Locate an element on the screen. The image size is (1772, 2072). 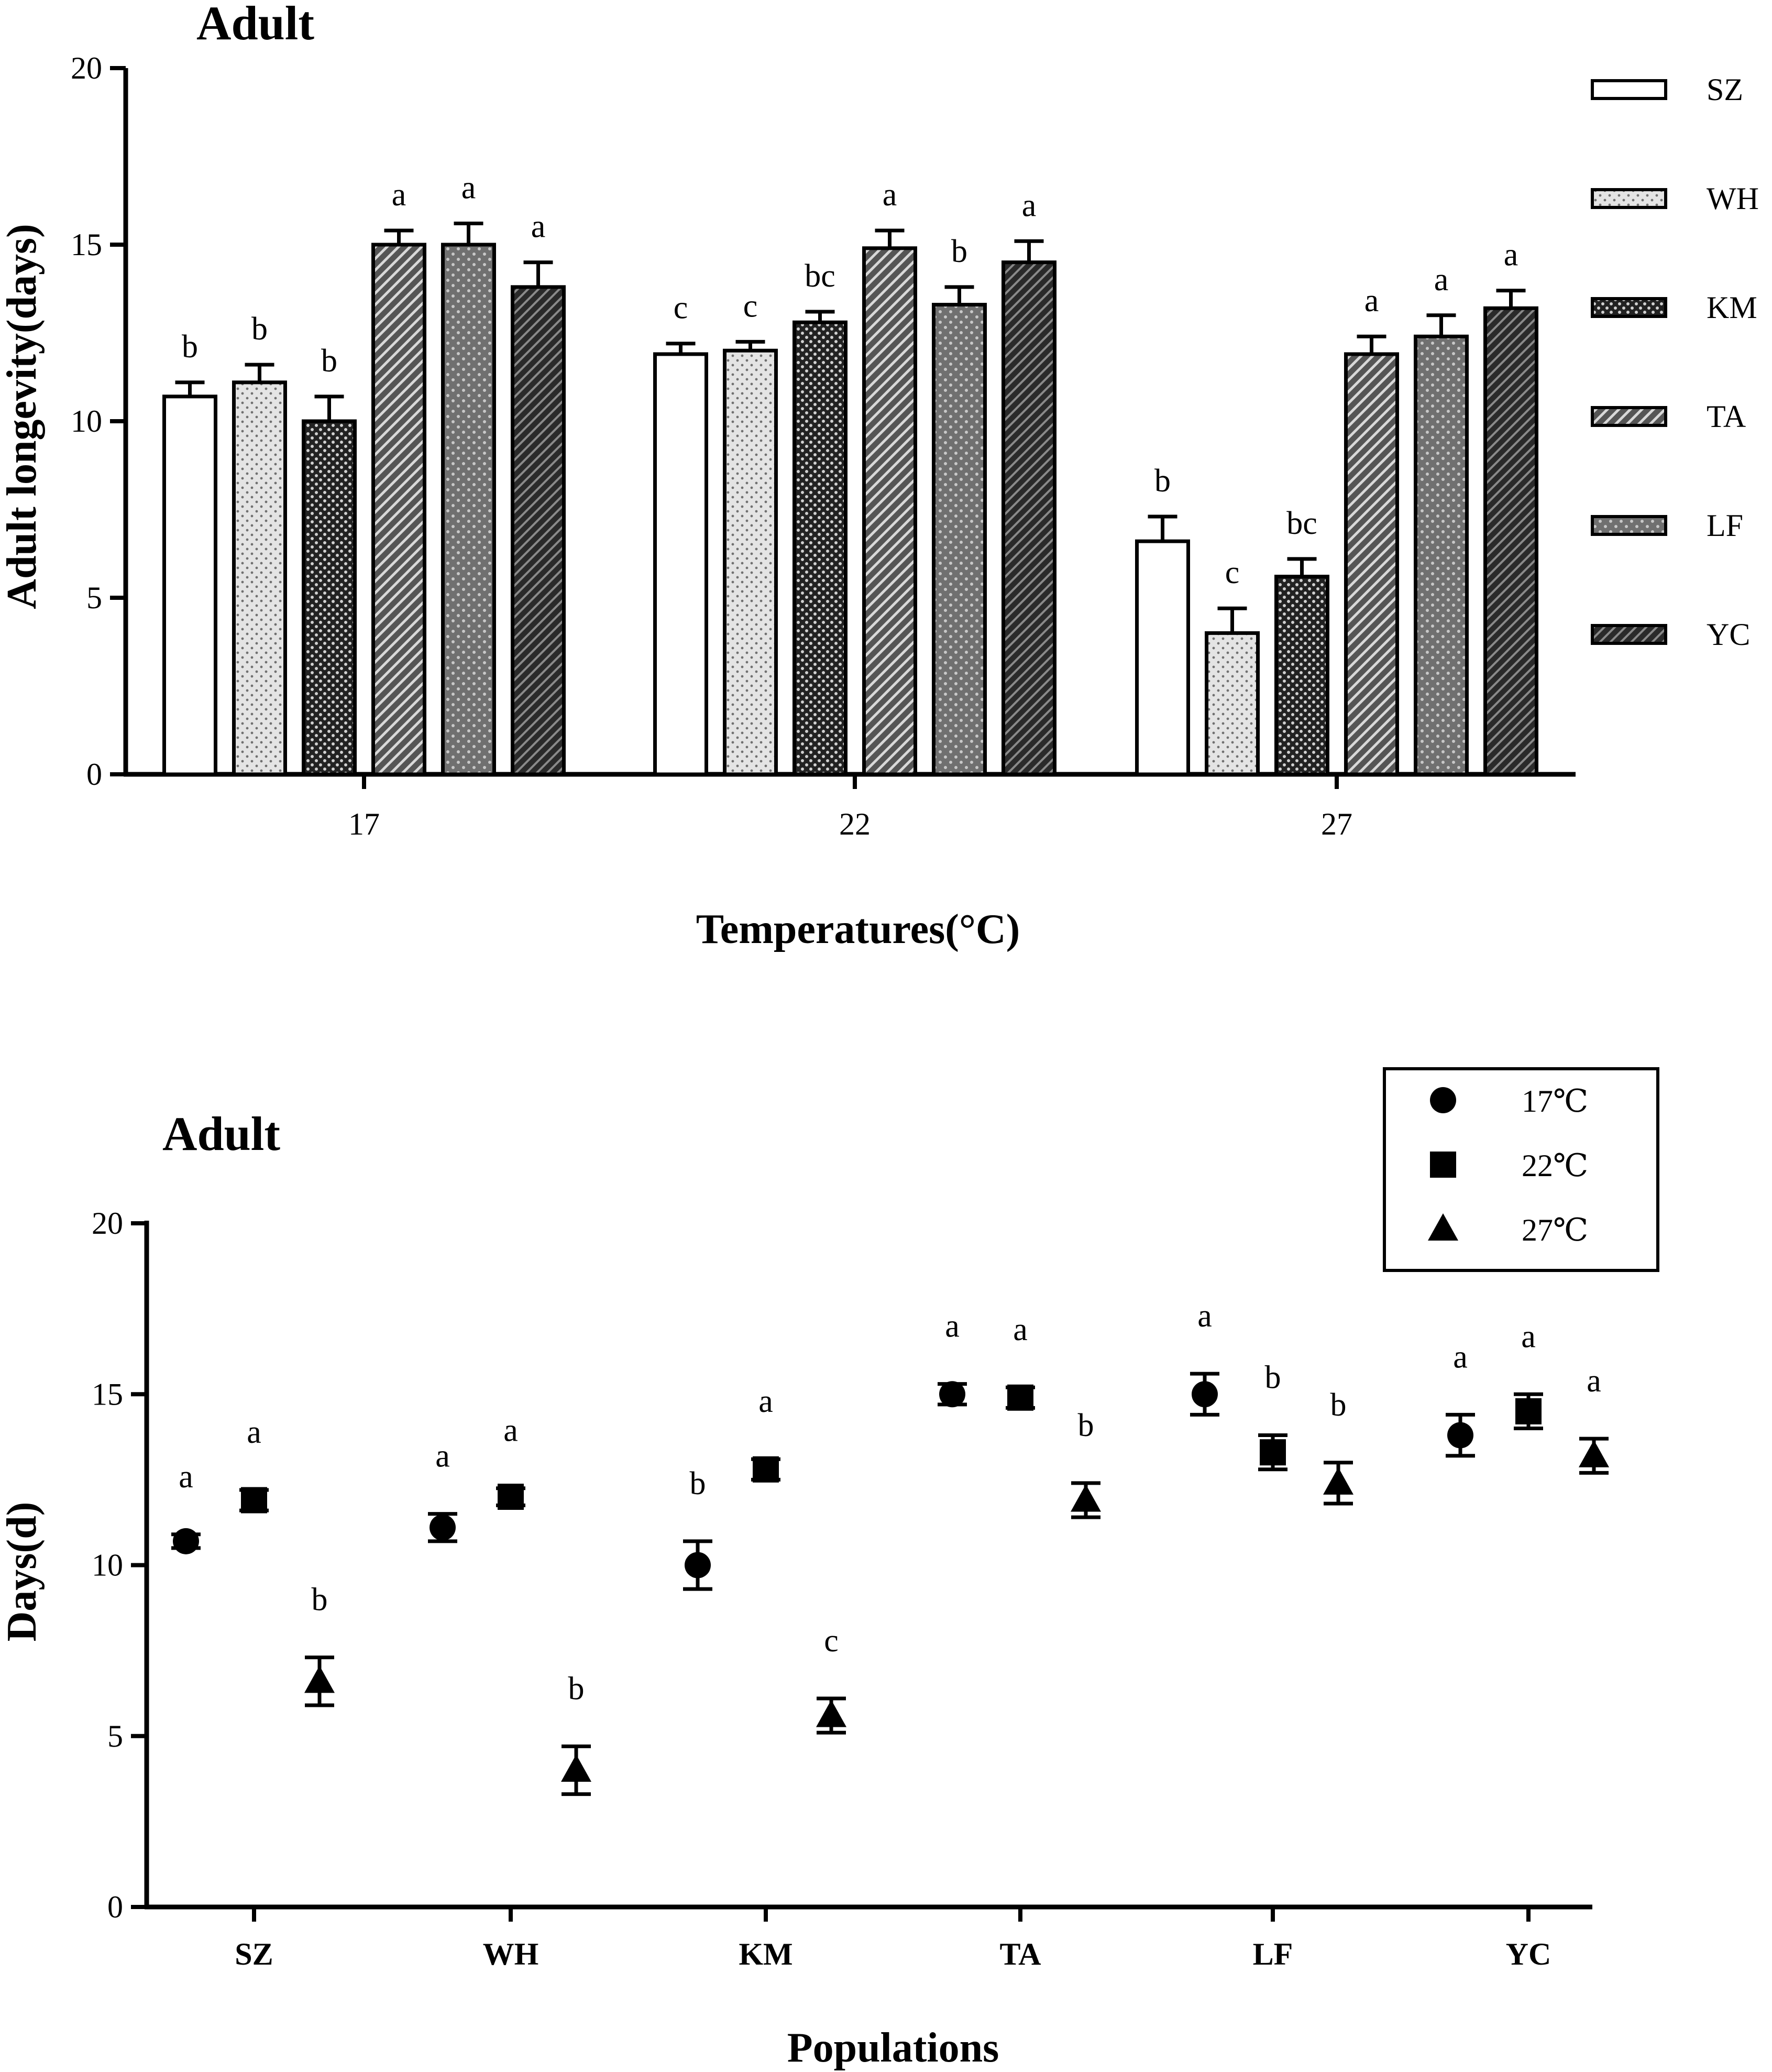
point-legend-label: 27℃ is located at coordinates (1555, 1230).